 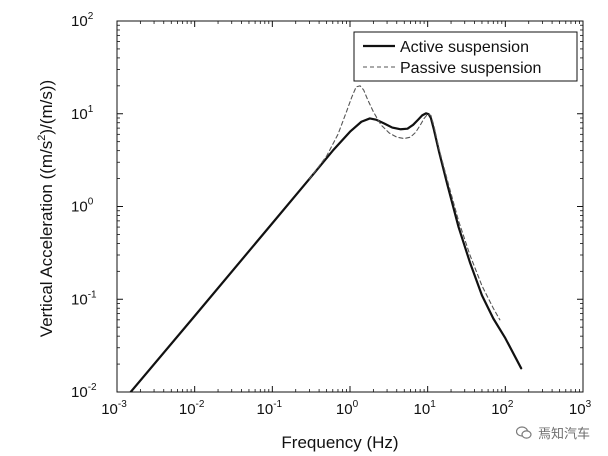 What do you see at coordinates (114, 408) in the screenshot?
I see `x-tick-label: 10⁻³` at bounding box center [114, 408].